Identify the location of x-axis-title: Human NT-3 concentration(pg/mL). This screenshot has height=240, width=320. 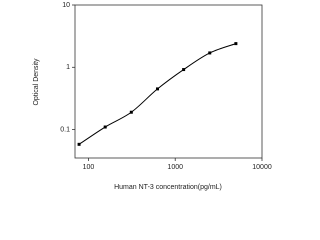
(168, 187).